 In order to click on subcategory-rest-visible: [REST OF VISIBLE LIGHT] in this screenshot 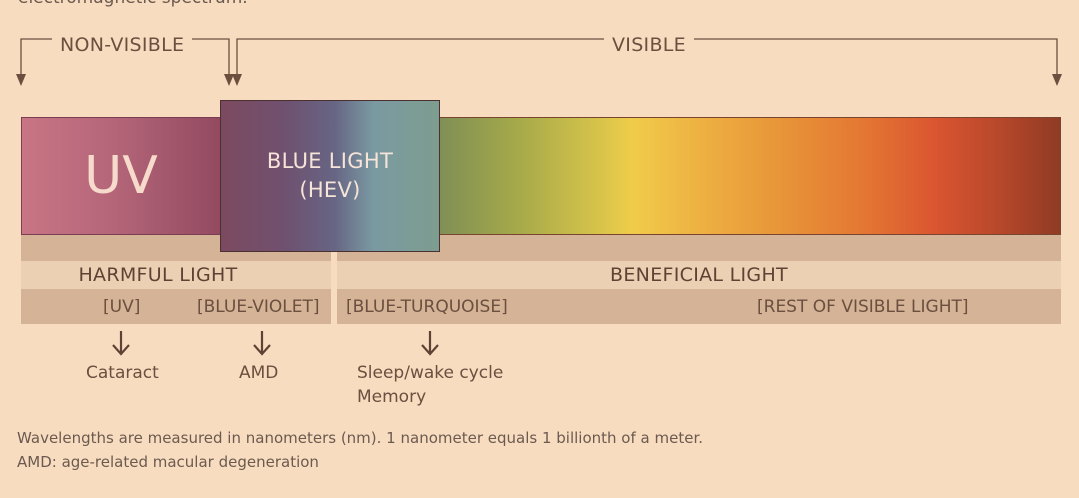, I will do `click(863, 306)`.